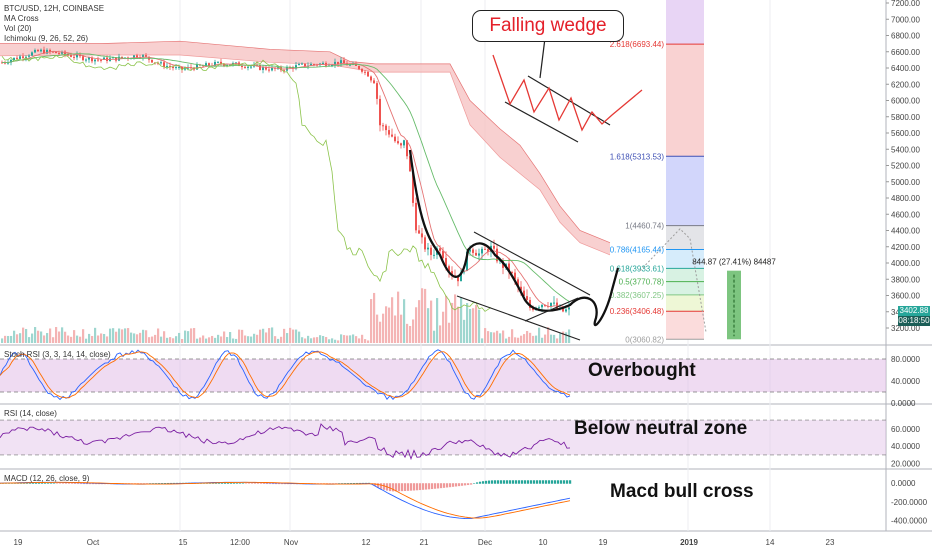 The width and height of the screenshot is (932, 550). Describe the element at coordinates (642, 282) in the screenshot. I see `fib-label-0.5: 0.5(3770.78)` at that location.